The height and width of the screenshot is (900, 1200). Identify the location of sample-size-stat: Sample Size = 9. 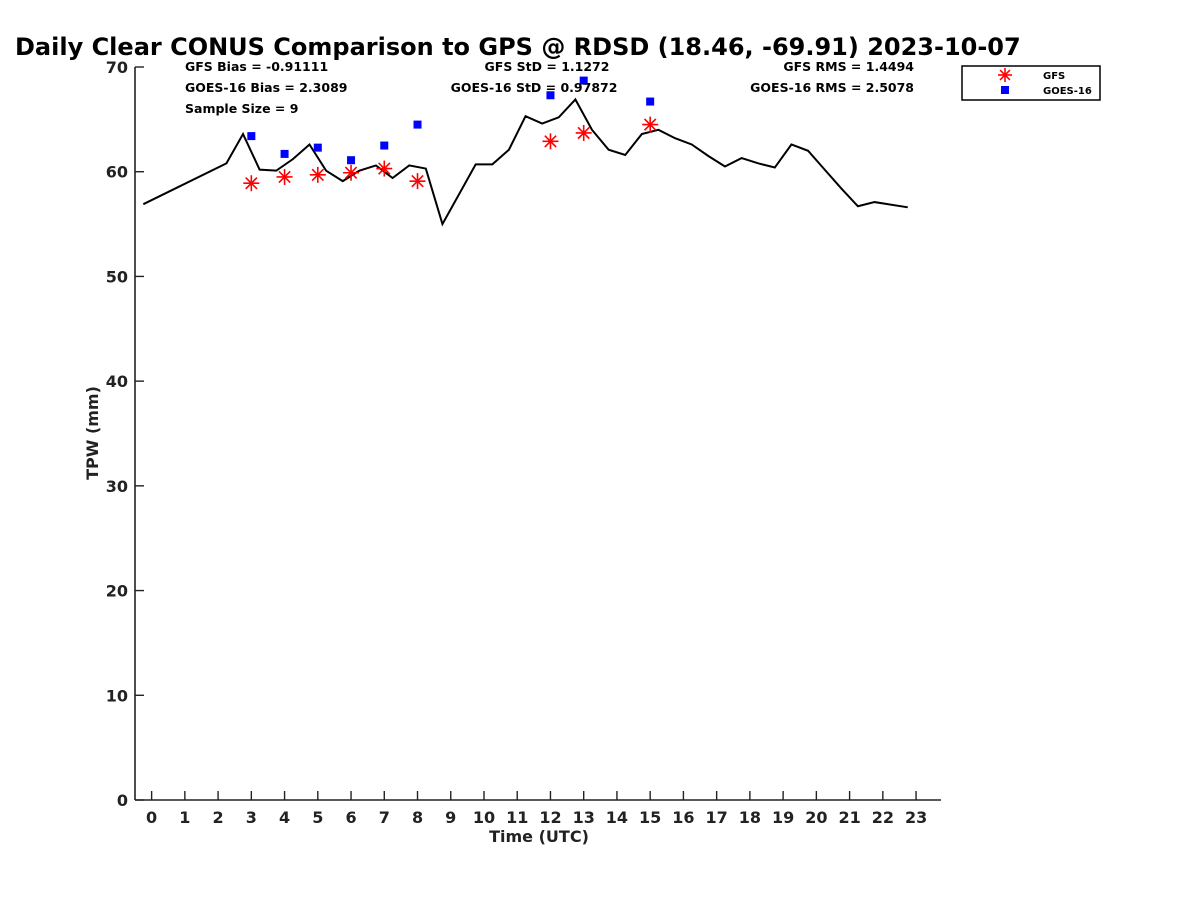
(241, 108).